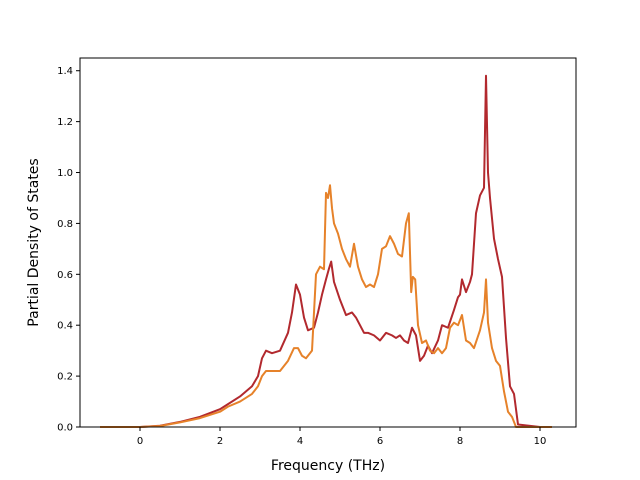  What do you see at coordinates (380, 441) in the screenshot?
I see `x-tick-label: 6` at bounding box center [380, 441].